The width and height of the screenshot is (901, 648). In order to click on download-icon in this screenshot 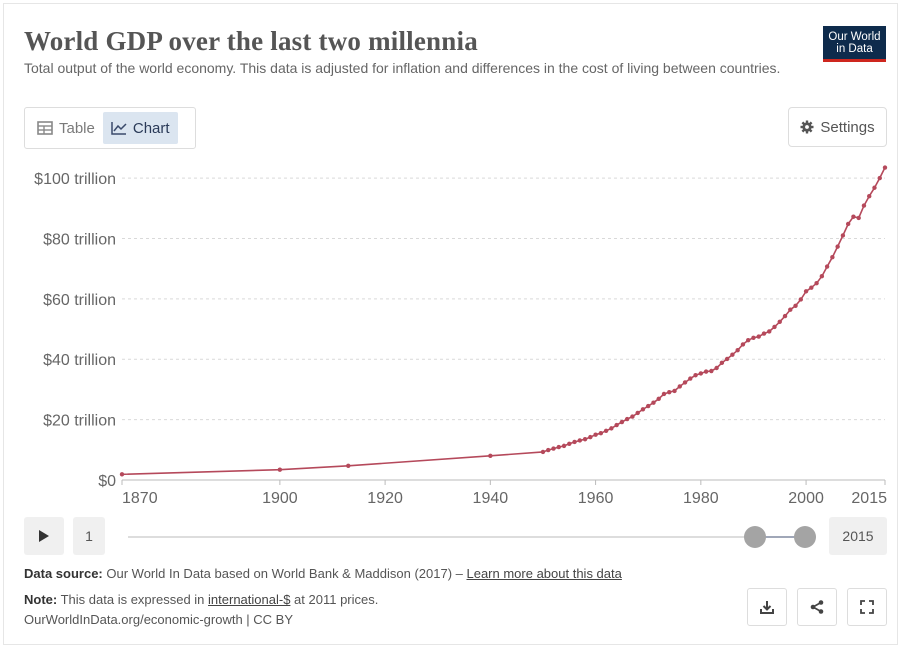, I will do `click(767, 607)`.